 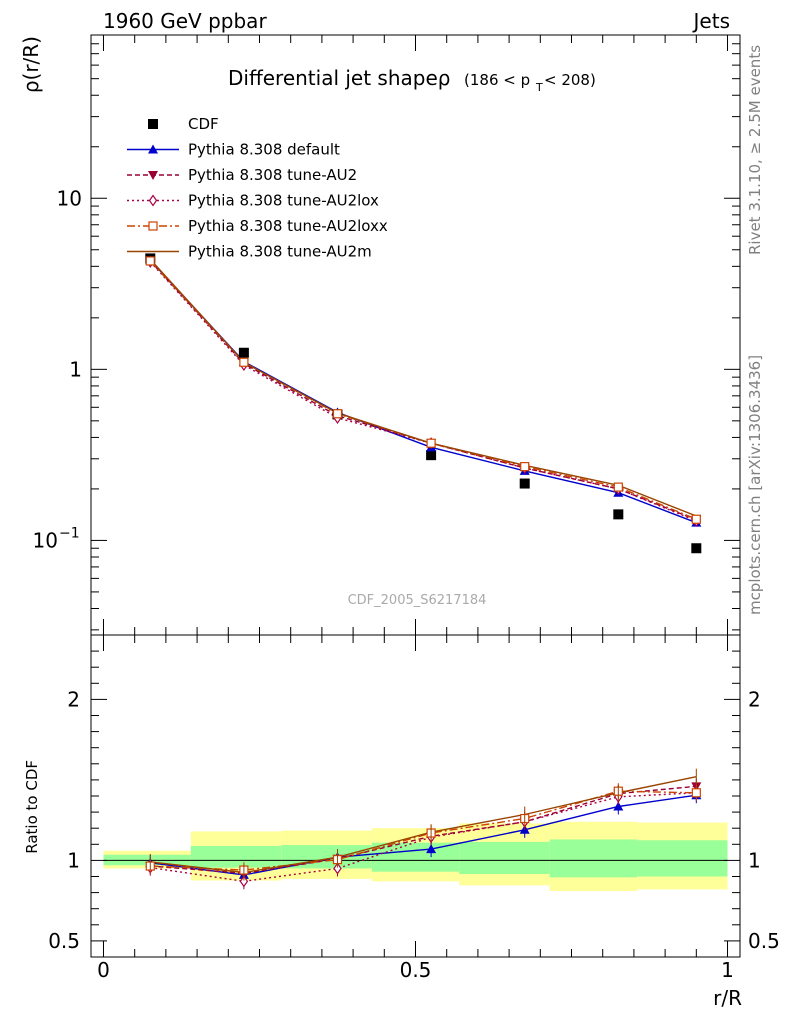 What do you see at coordinates (103, 970) in the screenshot?
I see `x-tick-label: 0` at bounding box center [103, 970].